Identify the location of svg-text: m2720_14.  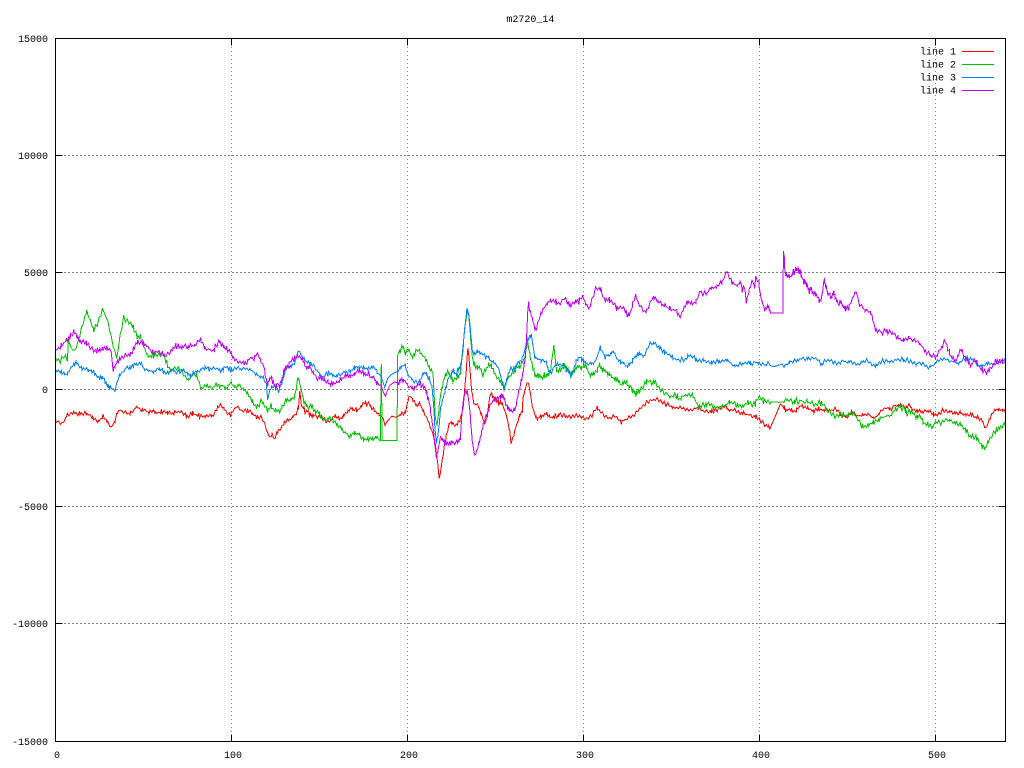
(530, 20).